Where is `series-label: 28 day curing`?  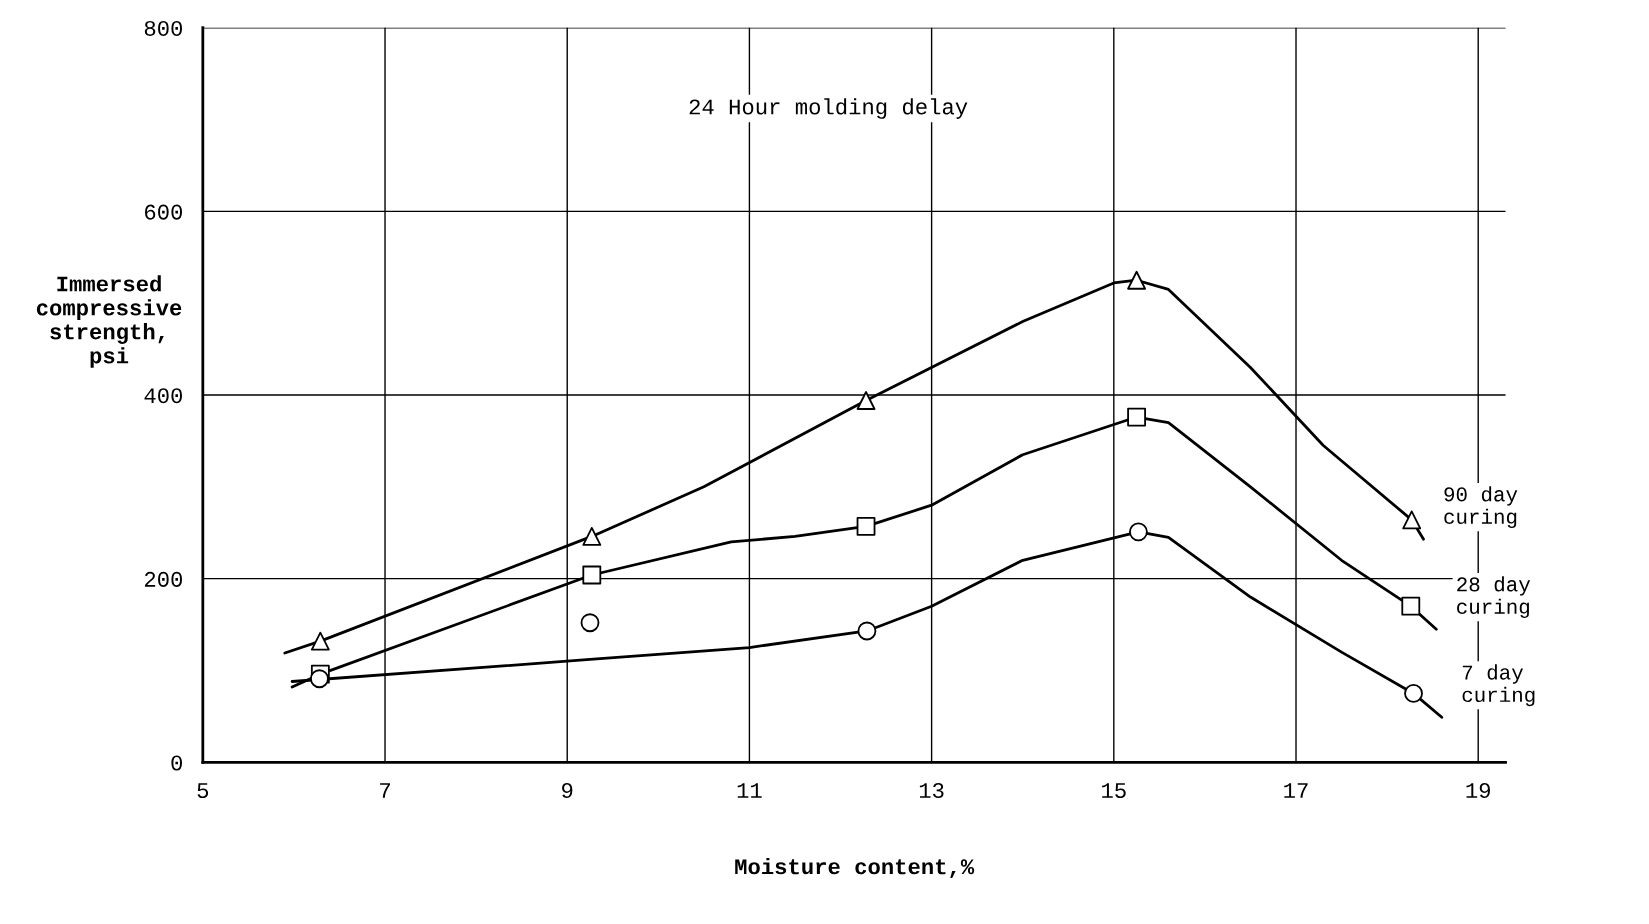 series-label: 28 day curing is located at coordinates (1494, 597).